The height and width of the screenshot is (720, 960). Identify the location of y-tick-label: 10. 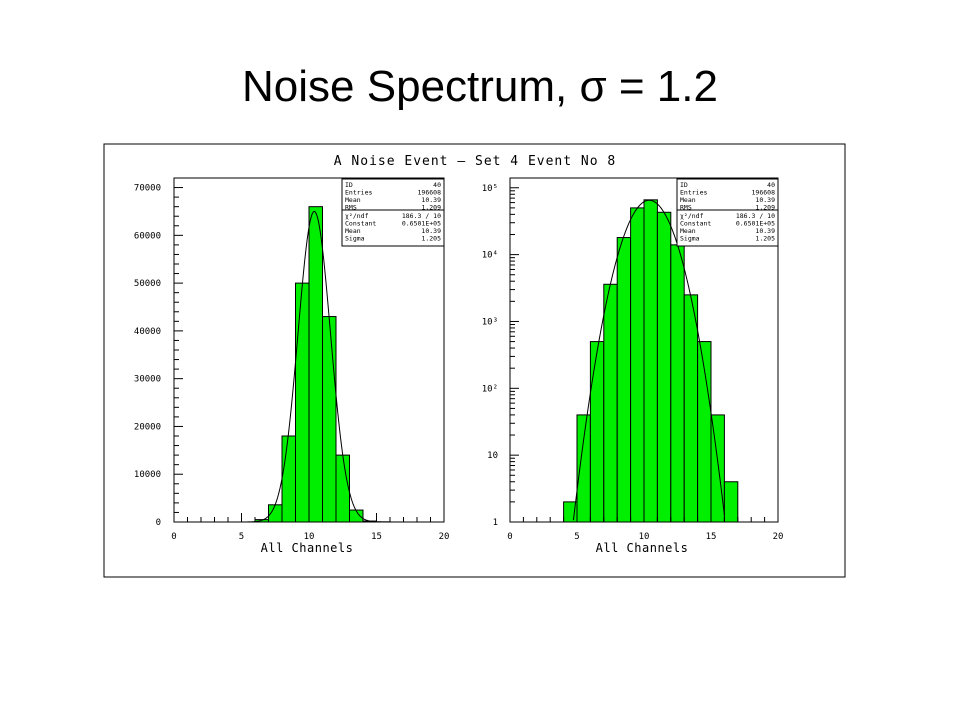
(492, 456).